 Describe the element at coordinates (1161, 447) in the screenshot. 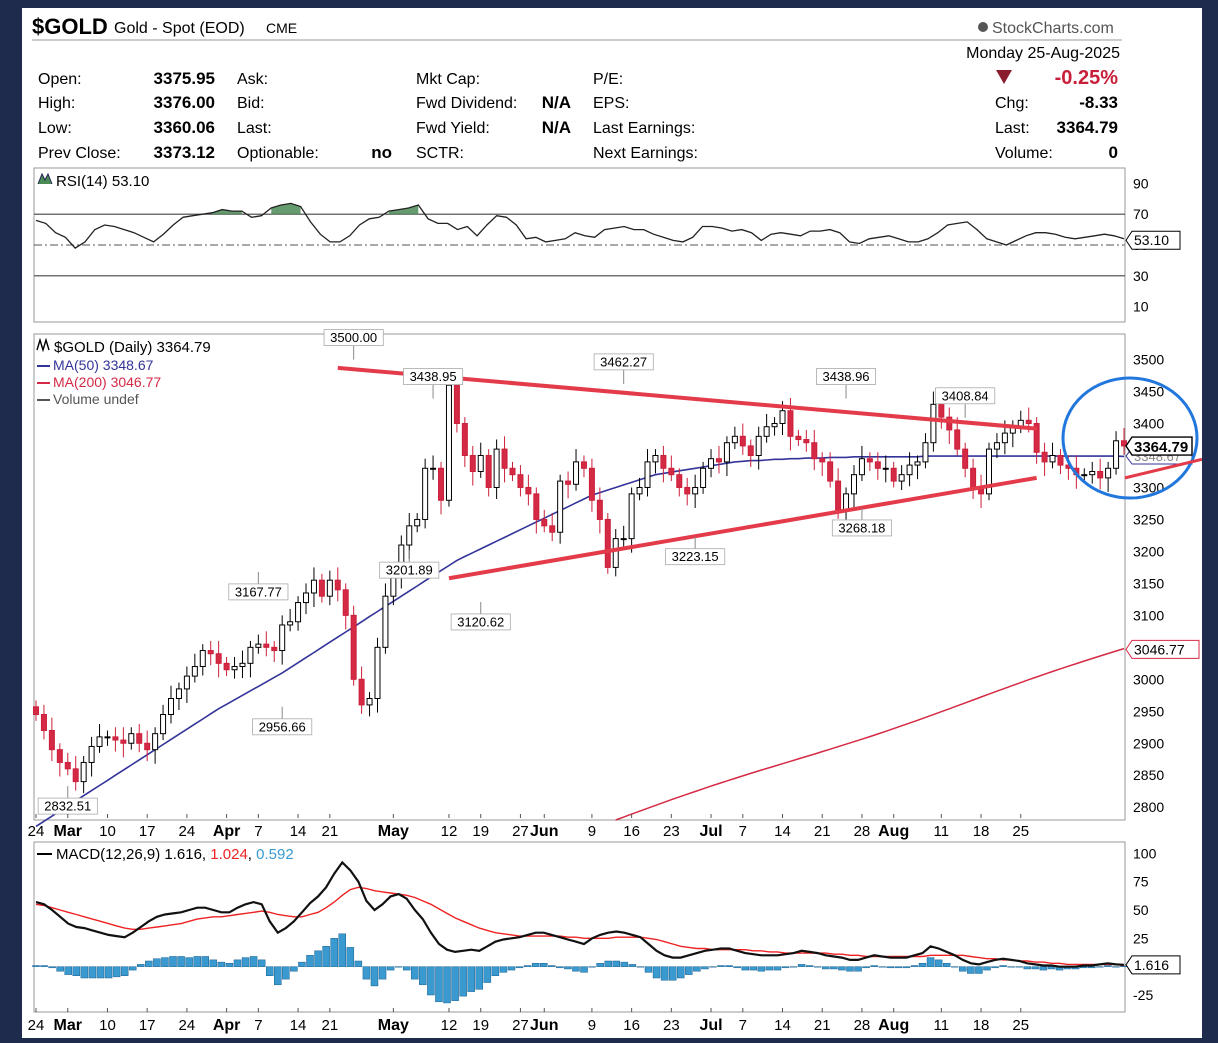

I see `last-price-text: 3364.79` at that location.